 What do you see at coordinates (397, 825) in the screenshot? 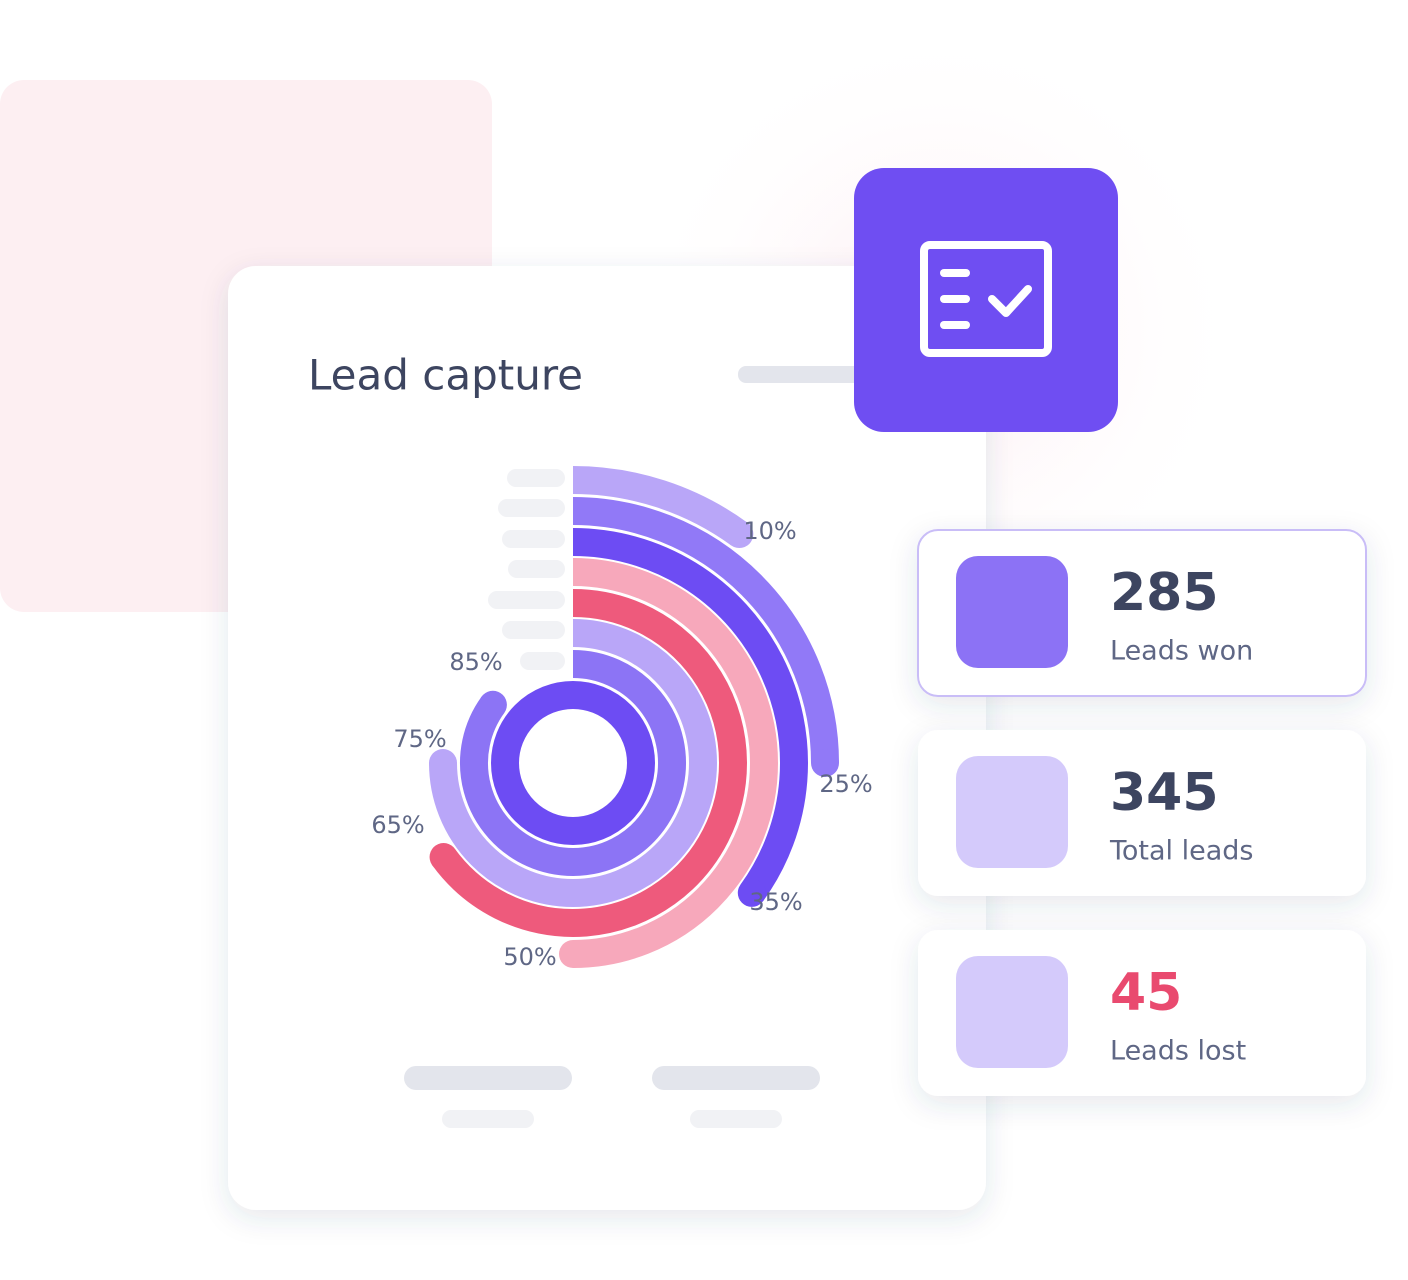
I see `value-label: 65%` at bounding box center [397, 825].